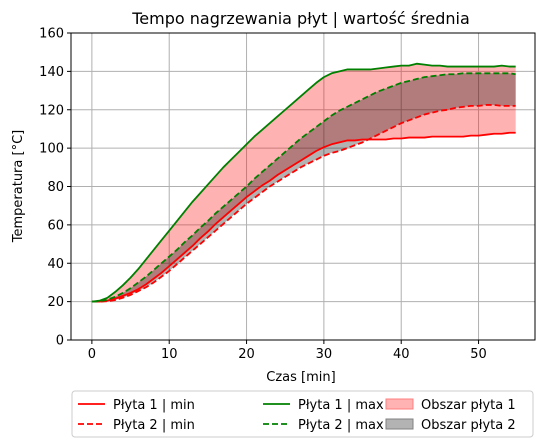  I want to click on y-tick-label: 20, so click(55, 302).